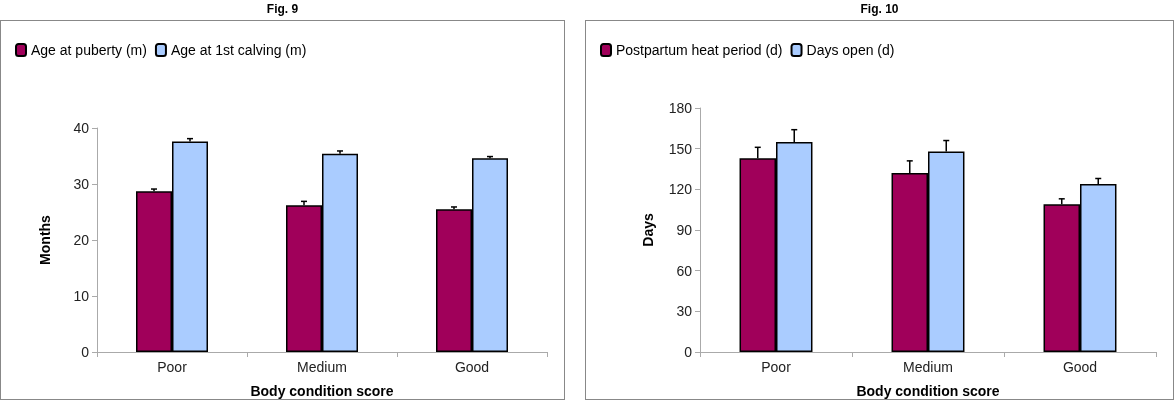  Describe the element at coordinates (282, 9) in the screenshot. I see `chart-title: Fig. 9` at that location.